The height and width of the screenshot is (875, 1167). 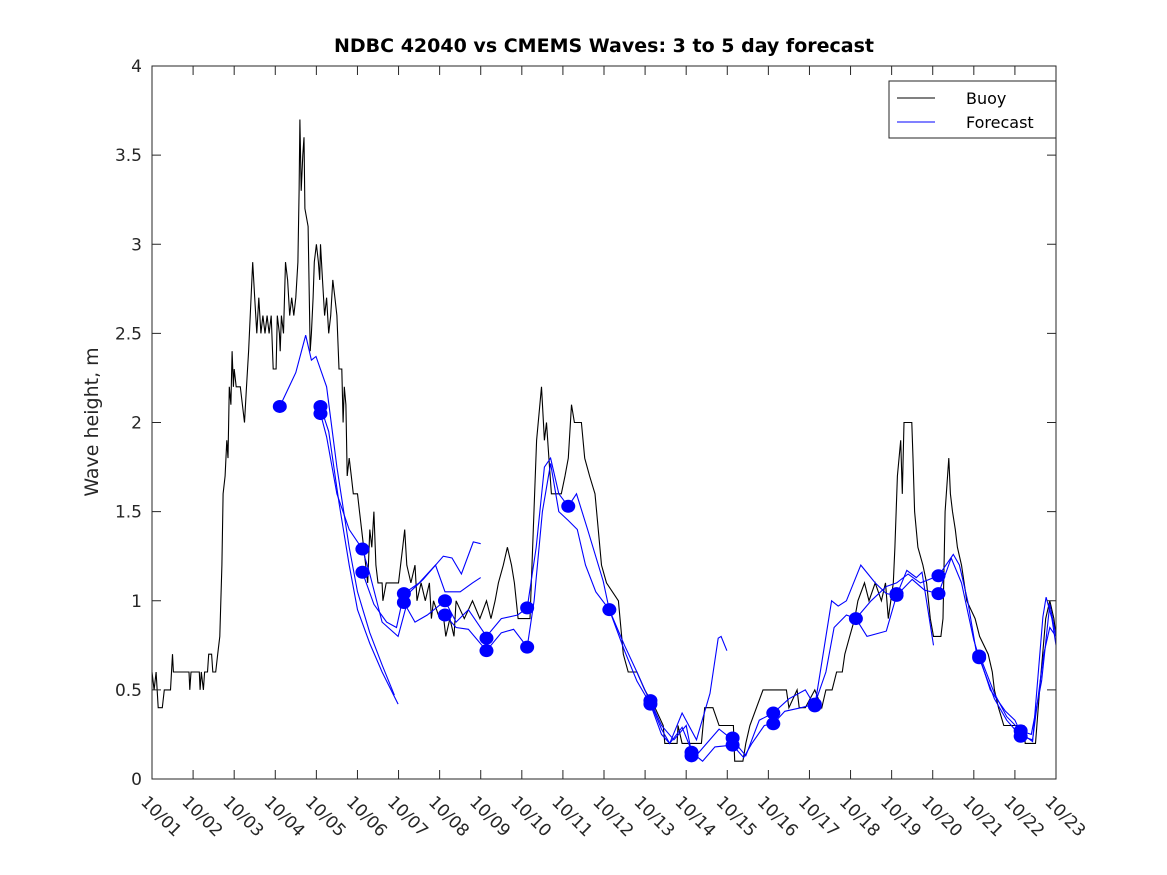 I want to click on y-tick-label: 4, so click(x=136, y=67).